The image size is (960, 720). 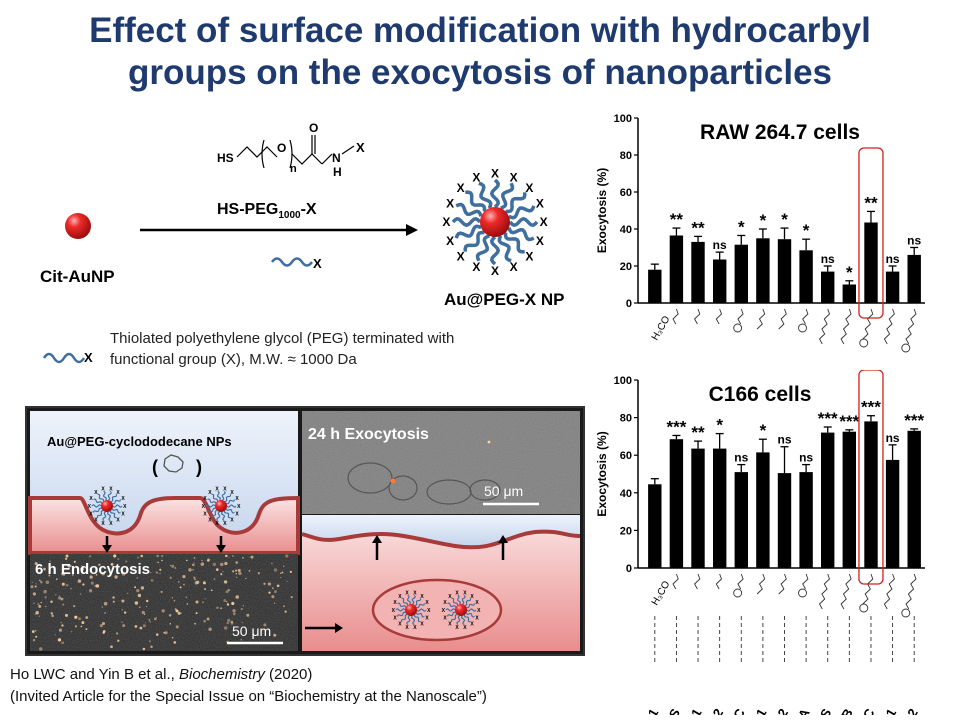 What do you see at coordinates (689, 710) in the screenshot?
I see `category-label: C6B-1` at bounding box center [689, 710].